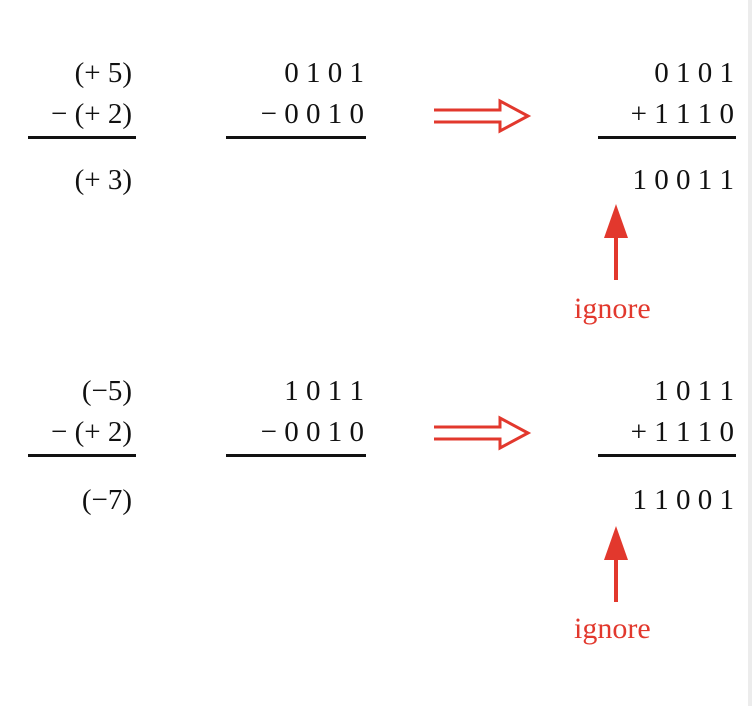 The height and width of the screenshot is (706, 752). Describe the element at coordinates (103, 180) in the screenshot. I see `decimal-result: (+ 3)` at that location.